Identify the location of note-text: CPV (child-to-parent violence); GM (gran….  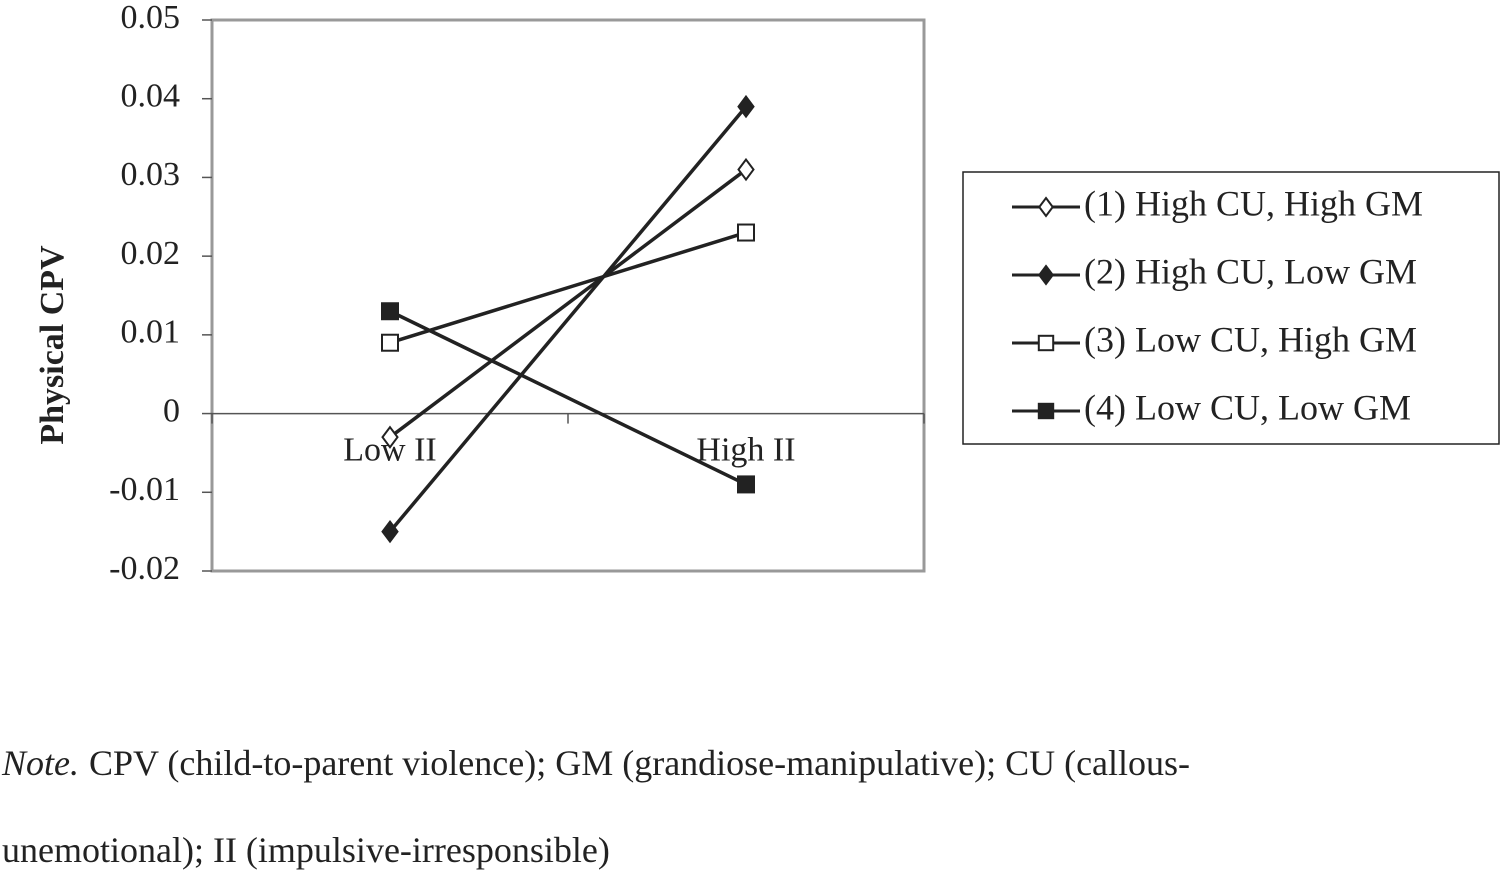
(639, 763).